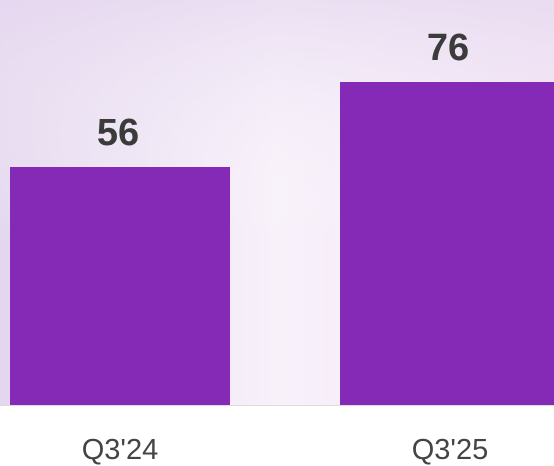  What do you see at coordinates (448, 48) in the screenshot?
I see `value-label: 76` at bounding box center [448, 48].